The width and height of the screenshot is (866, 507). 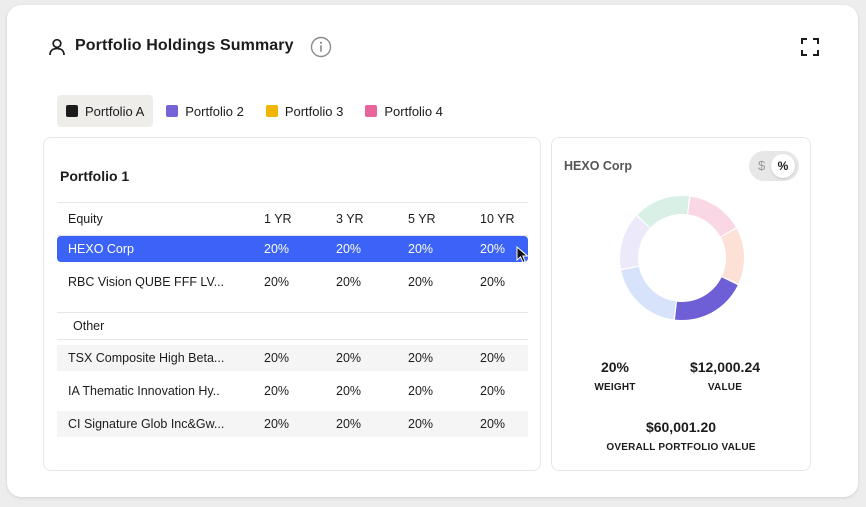 What do you see at coordinates (101, 249) in the screenshot?
I see `holding-name: HEXO Corp` at bounding box center [101, 249].